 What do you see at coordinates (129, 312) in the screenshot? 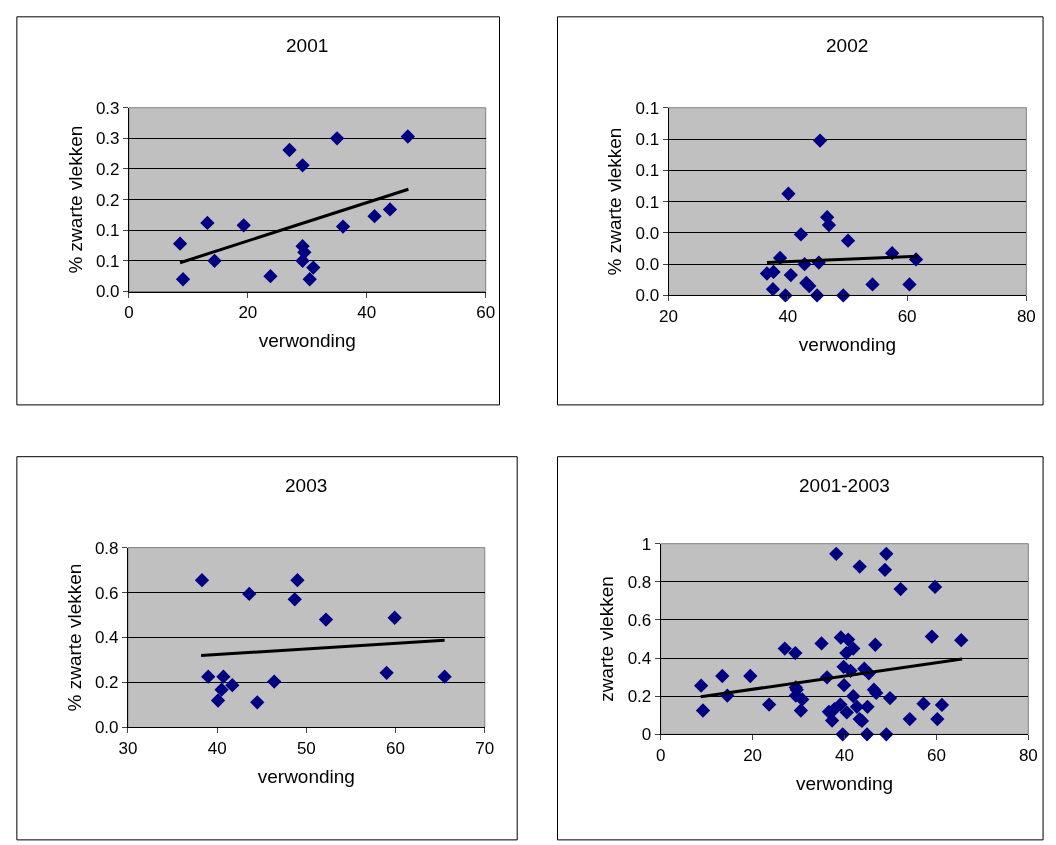
I see `x-tick-label: 0` at bounding box center [129, 312].